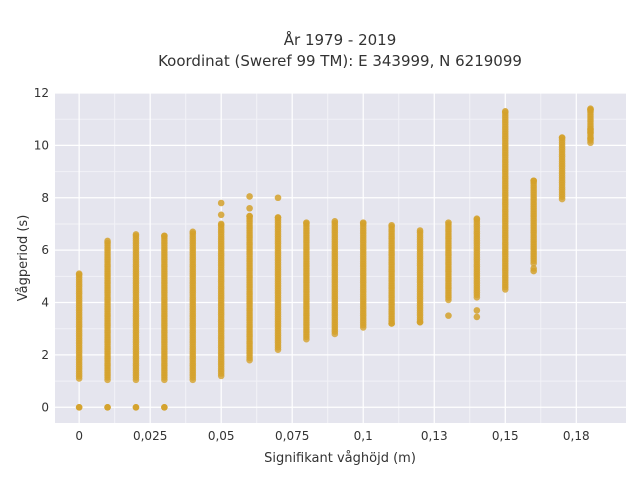  Describe the element at coordinates (45, 250) in the screenshot. I see `y-tick-label: 6` at that location.